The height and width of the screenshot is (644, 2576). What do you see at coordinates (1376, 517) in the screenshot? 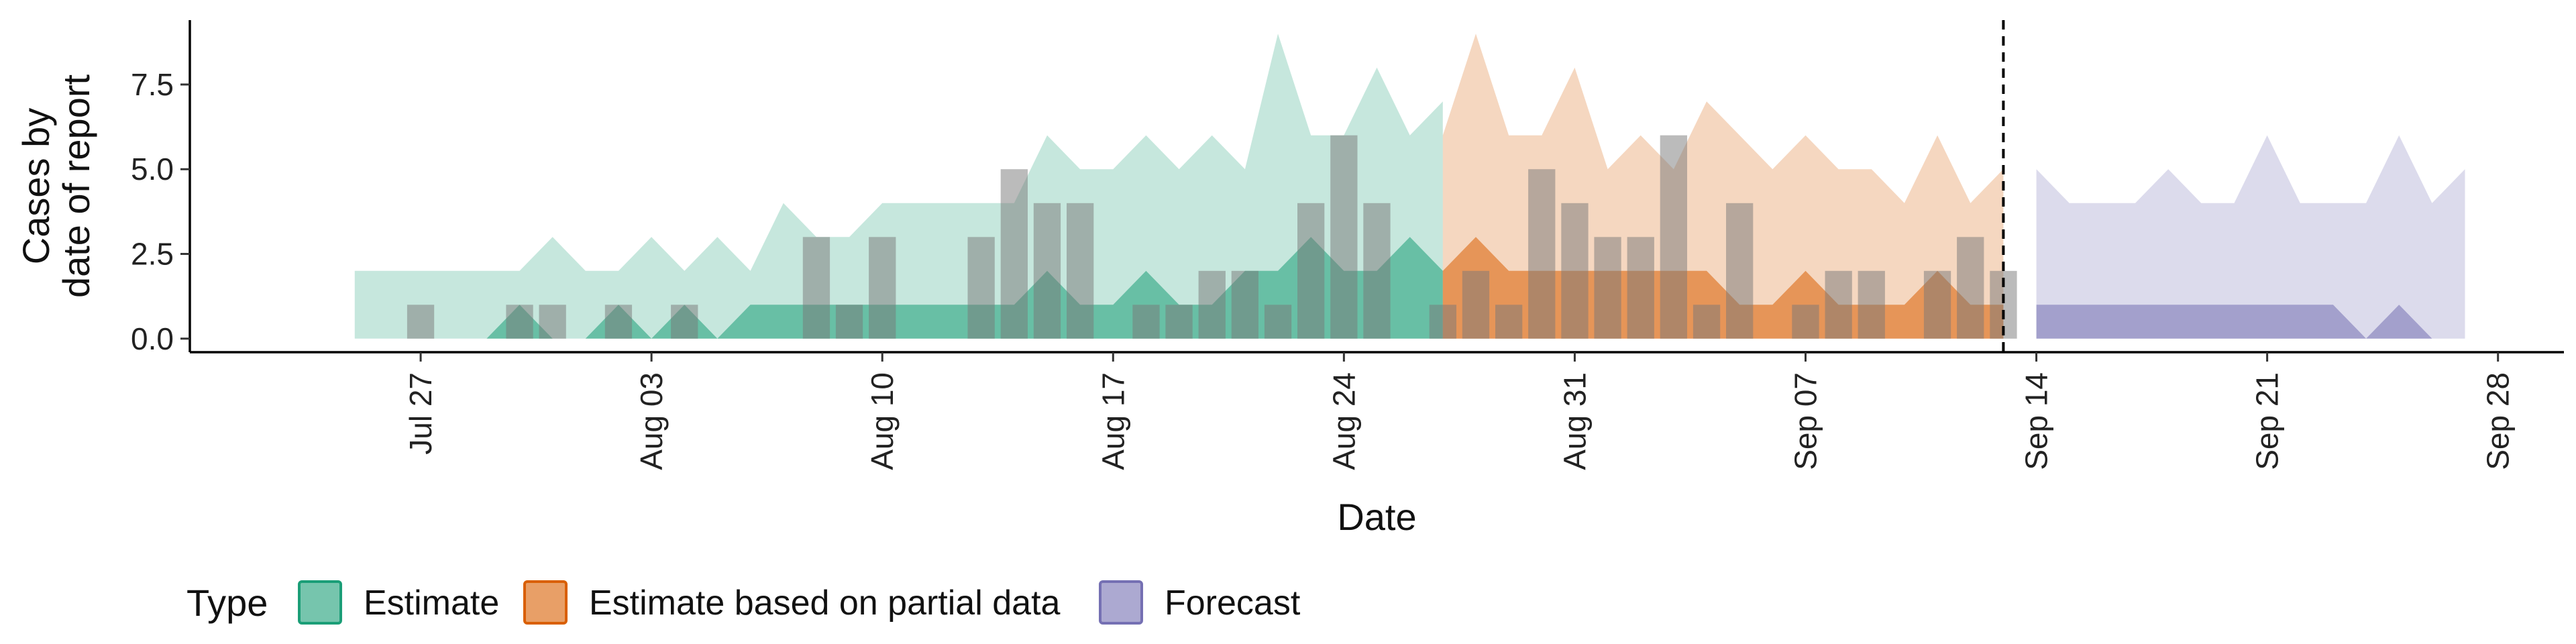
I see `x-axis-title: Date` at bounding box center [1376, 517].